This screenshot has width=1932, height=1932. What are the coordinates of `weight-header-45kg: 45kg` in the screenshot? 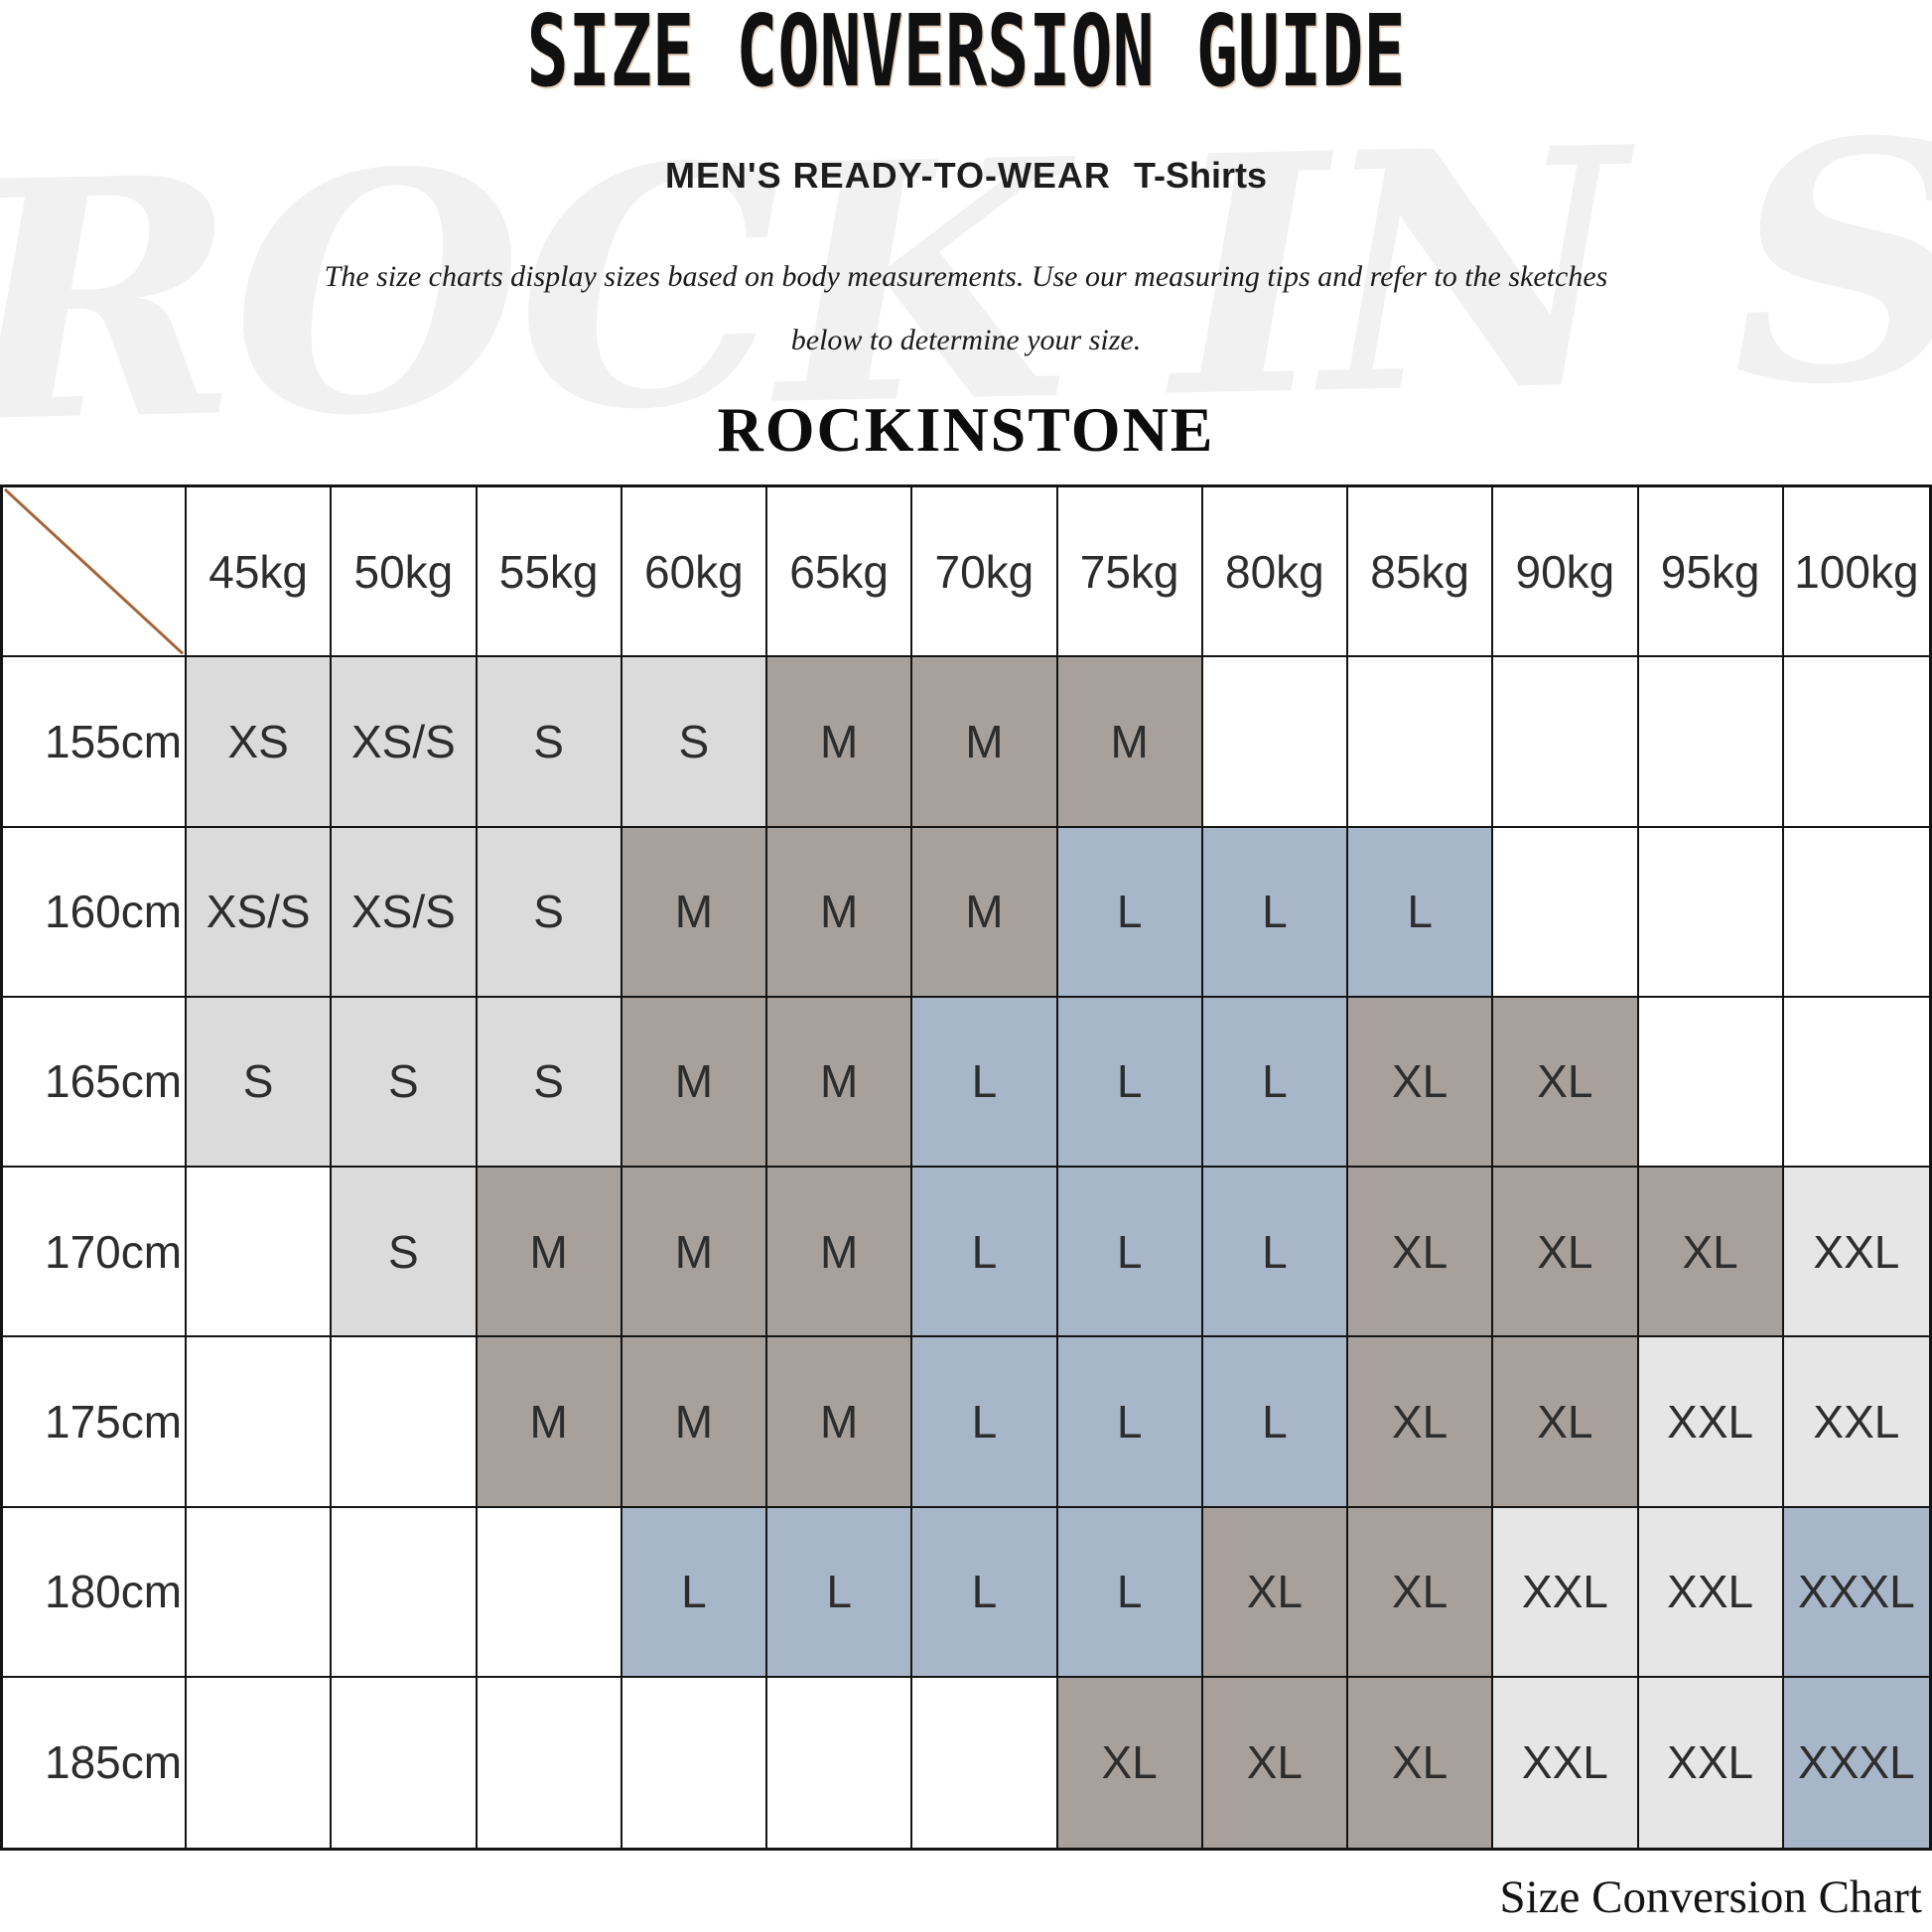 It's located at (260, 573).